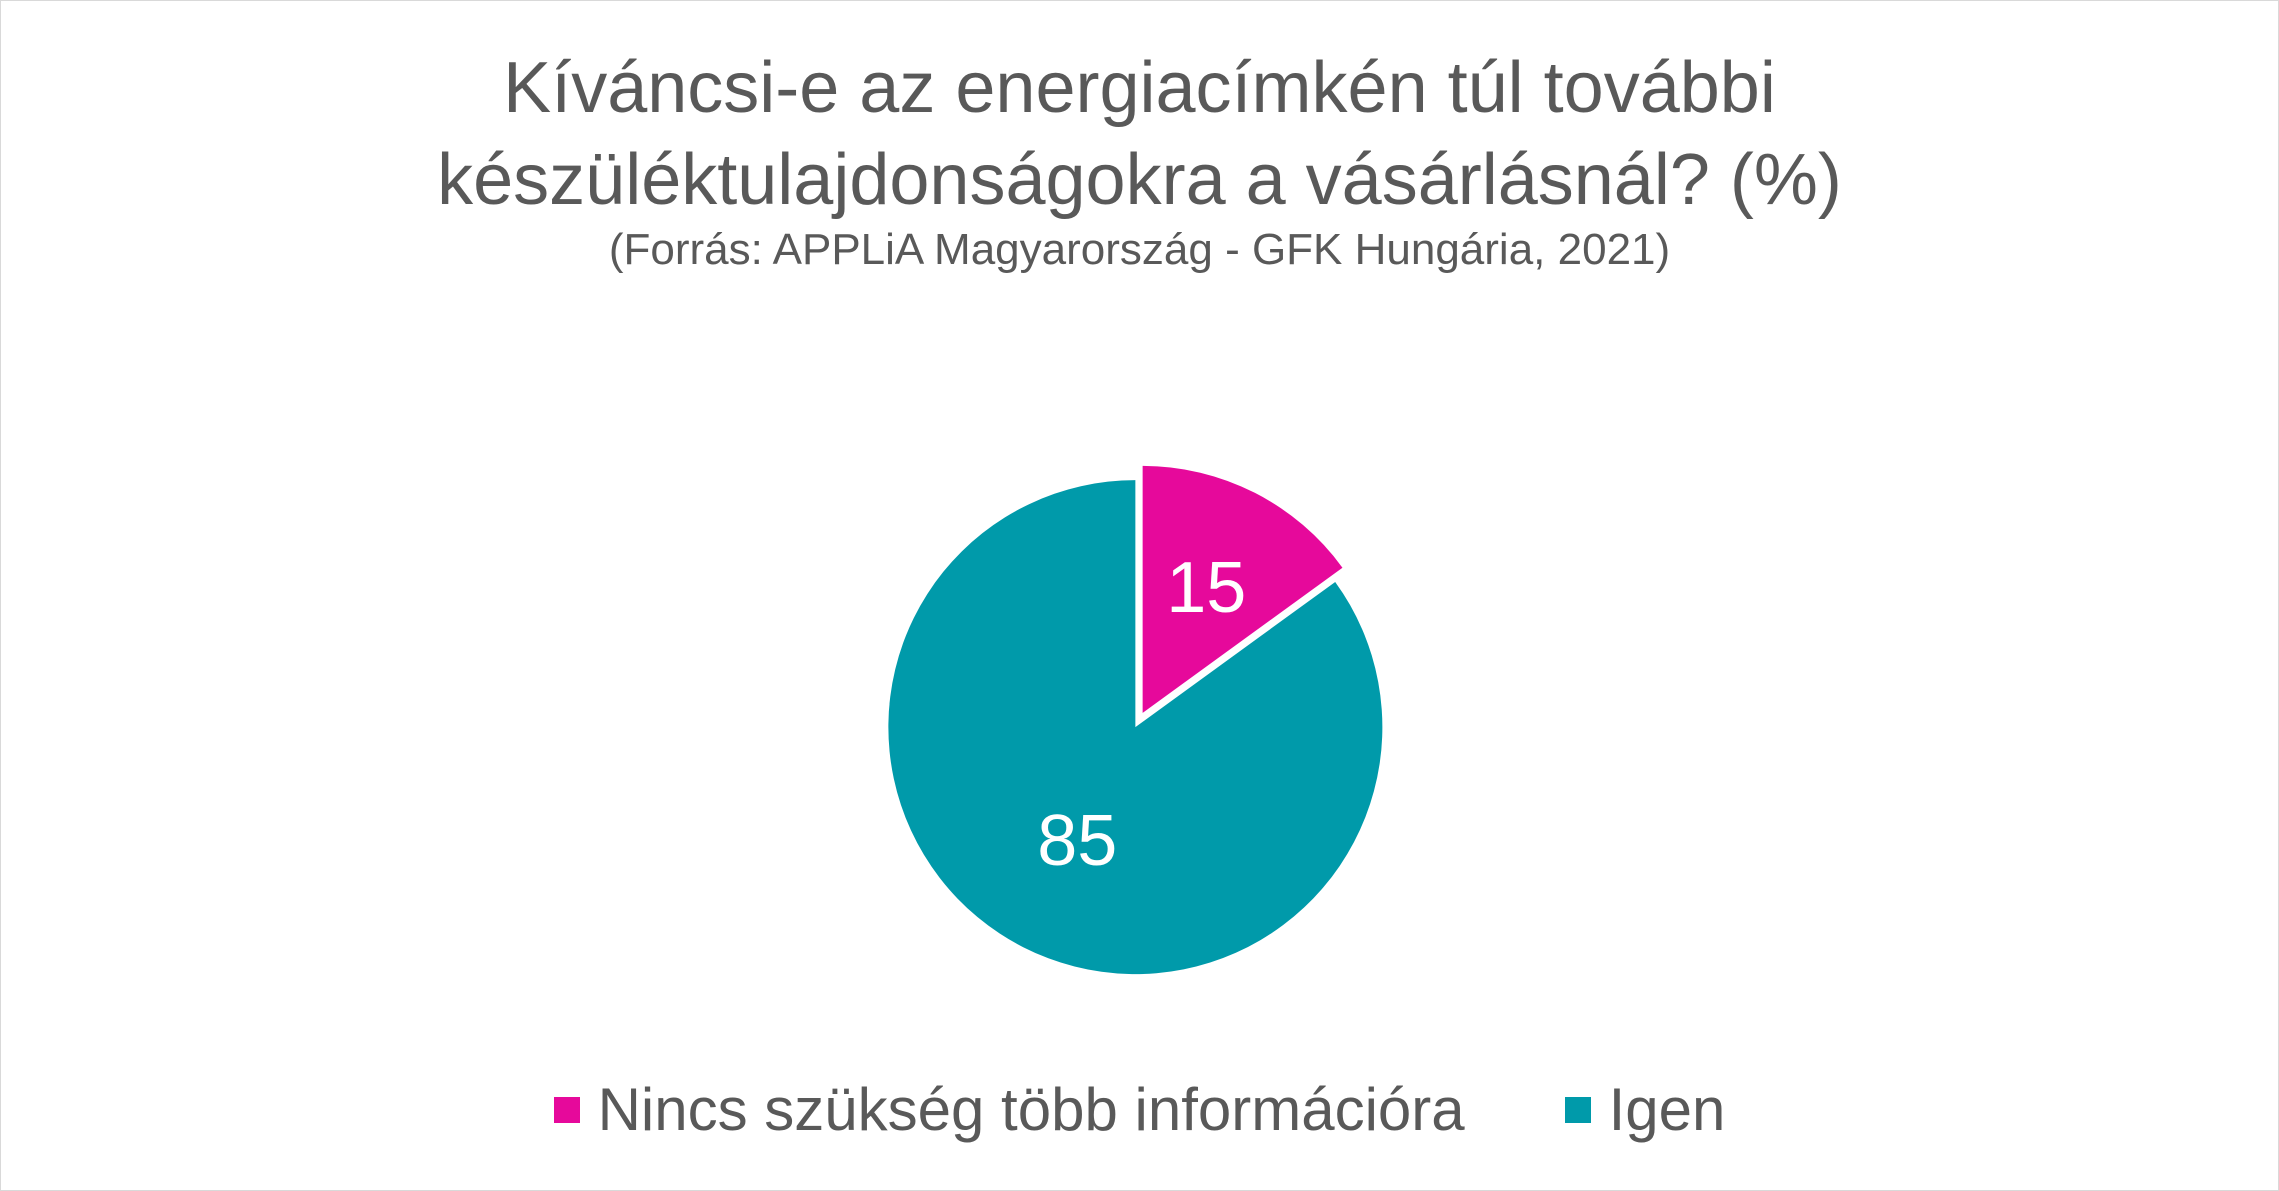  I want to click on legend-swatch-igen, so click(1577, 1109).